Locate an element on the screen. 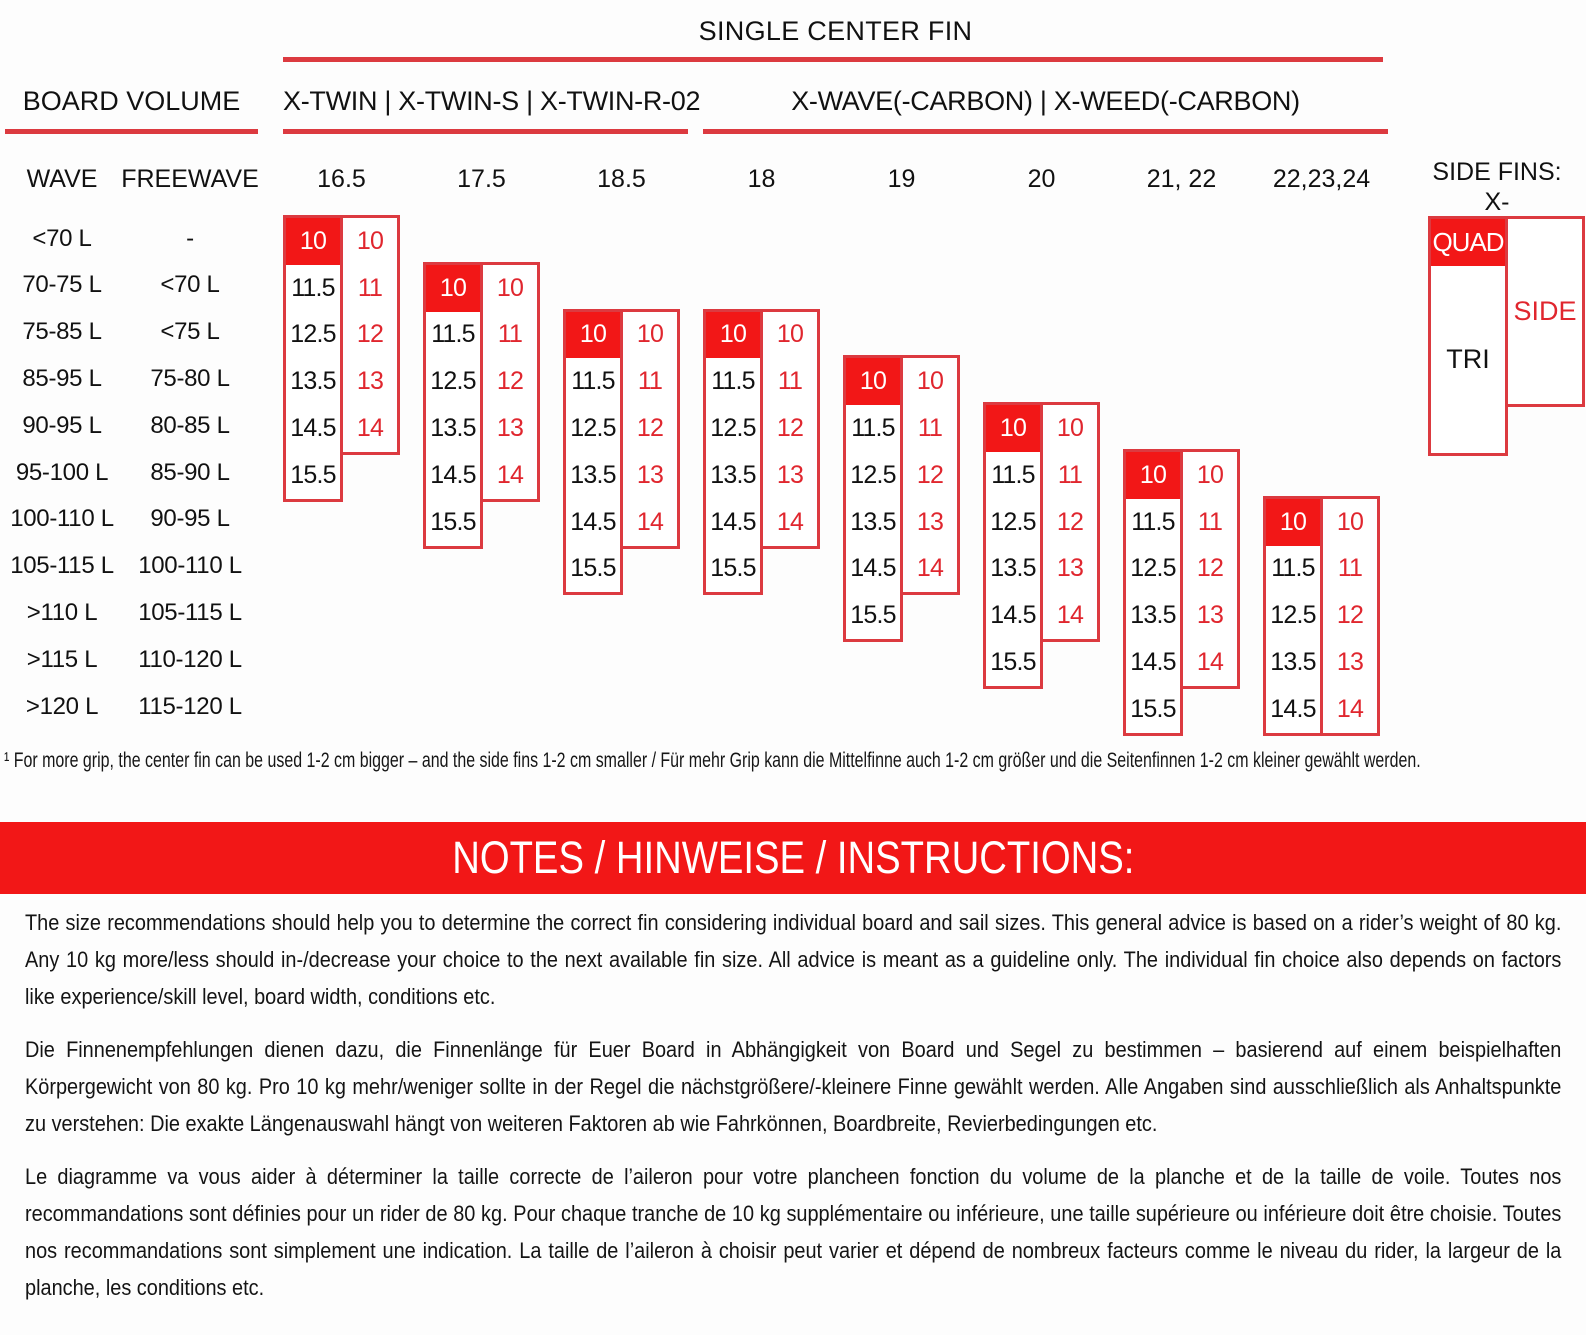 This screenshot has height=1335, width=1586. wave-volume-label: 105-115 L is located at coordinates (62, 566).